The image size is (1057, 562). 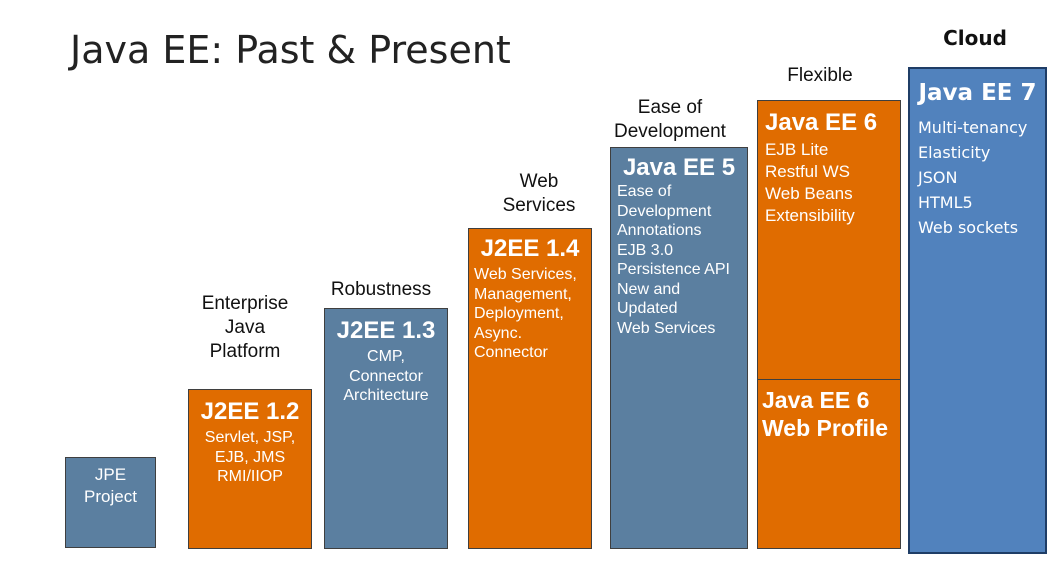 What do you see at coordinates (381, 289) in the screenshot?
I see `caption-robustness: Robustness` at bounding box center [381, 289].